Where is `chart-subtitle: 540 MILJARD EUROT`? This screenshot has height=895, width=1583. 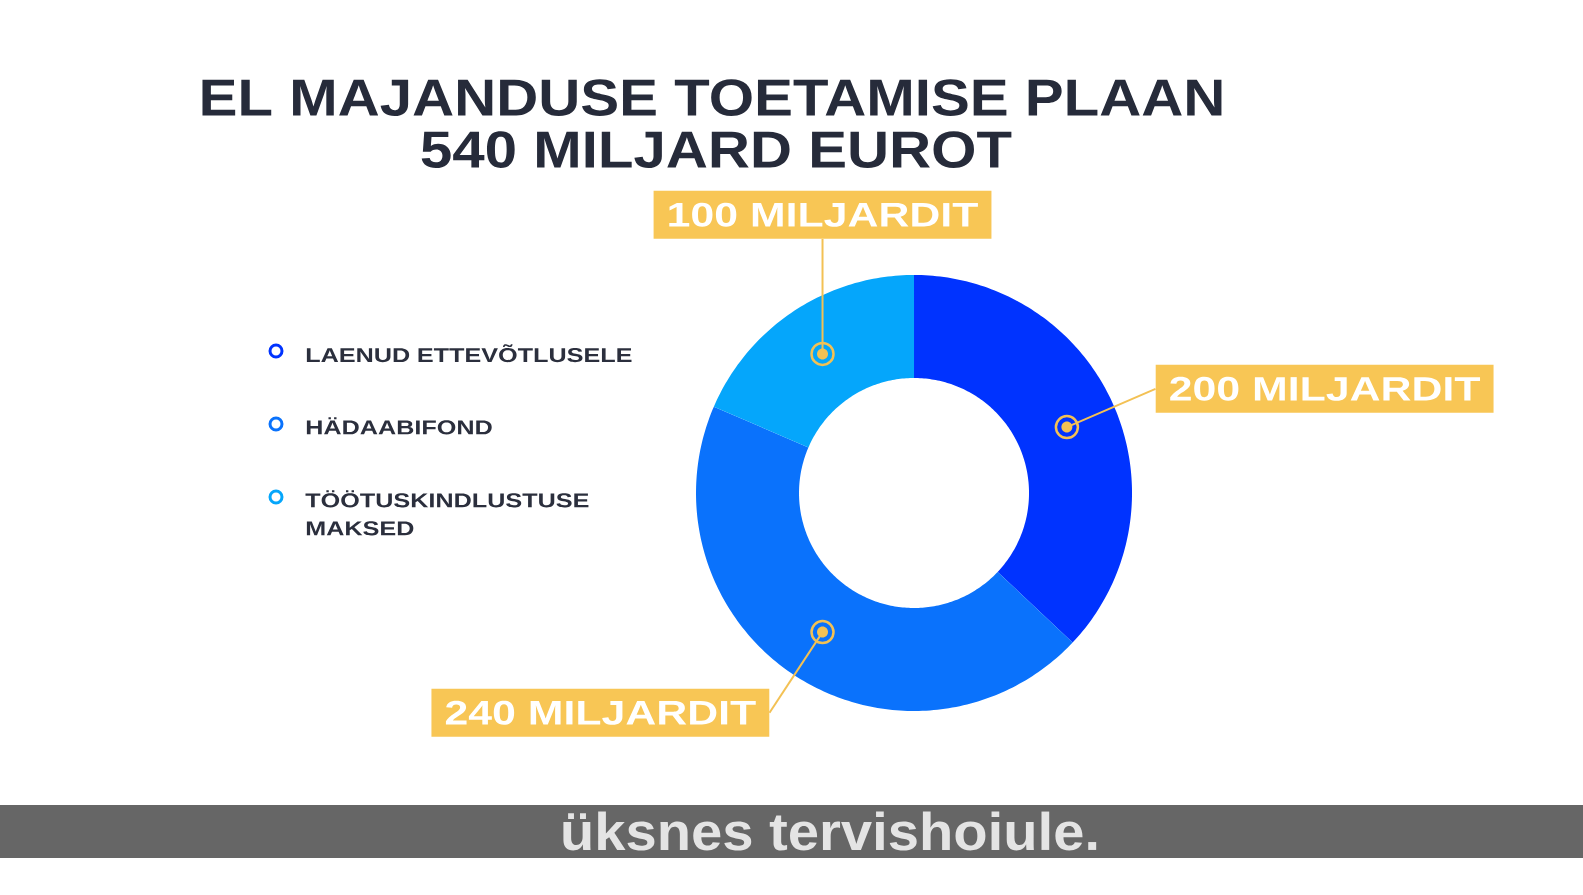 chart-subtitle: 540 MILJARD EUROT is located at coordinates (716, 149).